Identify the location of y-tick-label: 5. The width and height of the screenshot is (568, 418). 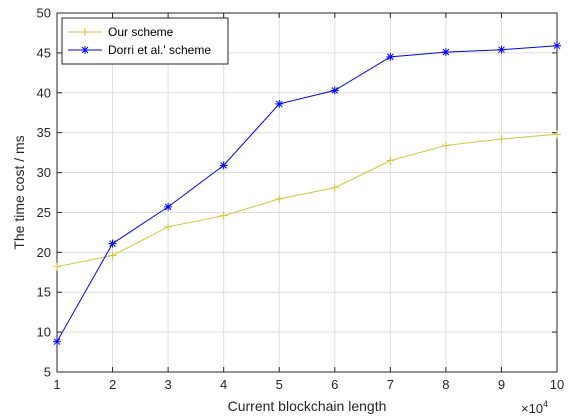
(47, 372).